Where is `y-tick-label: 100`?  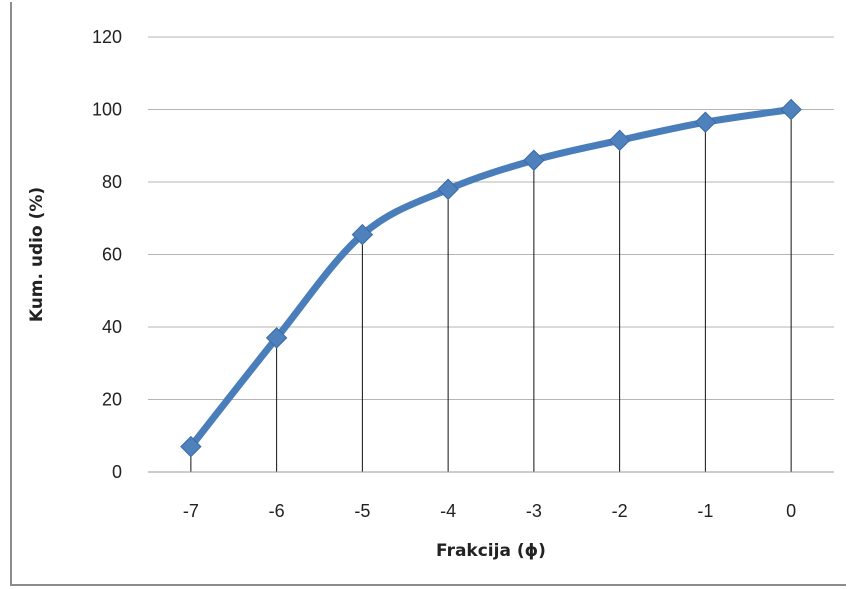 y-tick-label: 100 is located at coordinates (107, 110).